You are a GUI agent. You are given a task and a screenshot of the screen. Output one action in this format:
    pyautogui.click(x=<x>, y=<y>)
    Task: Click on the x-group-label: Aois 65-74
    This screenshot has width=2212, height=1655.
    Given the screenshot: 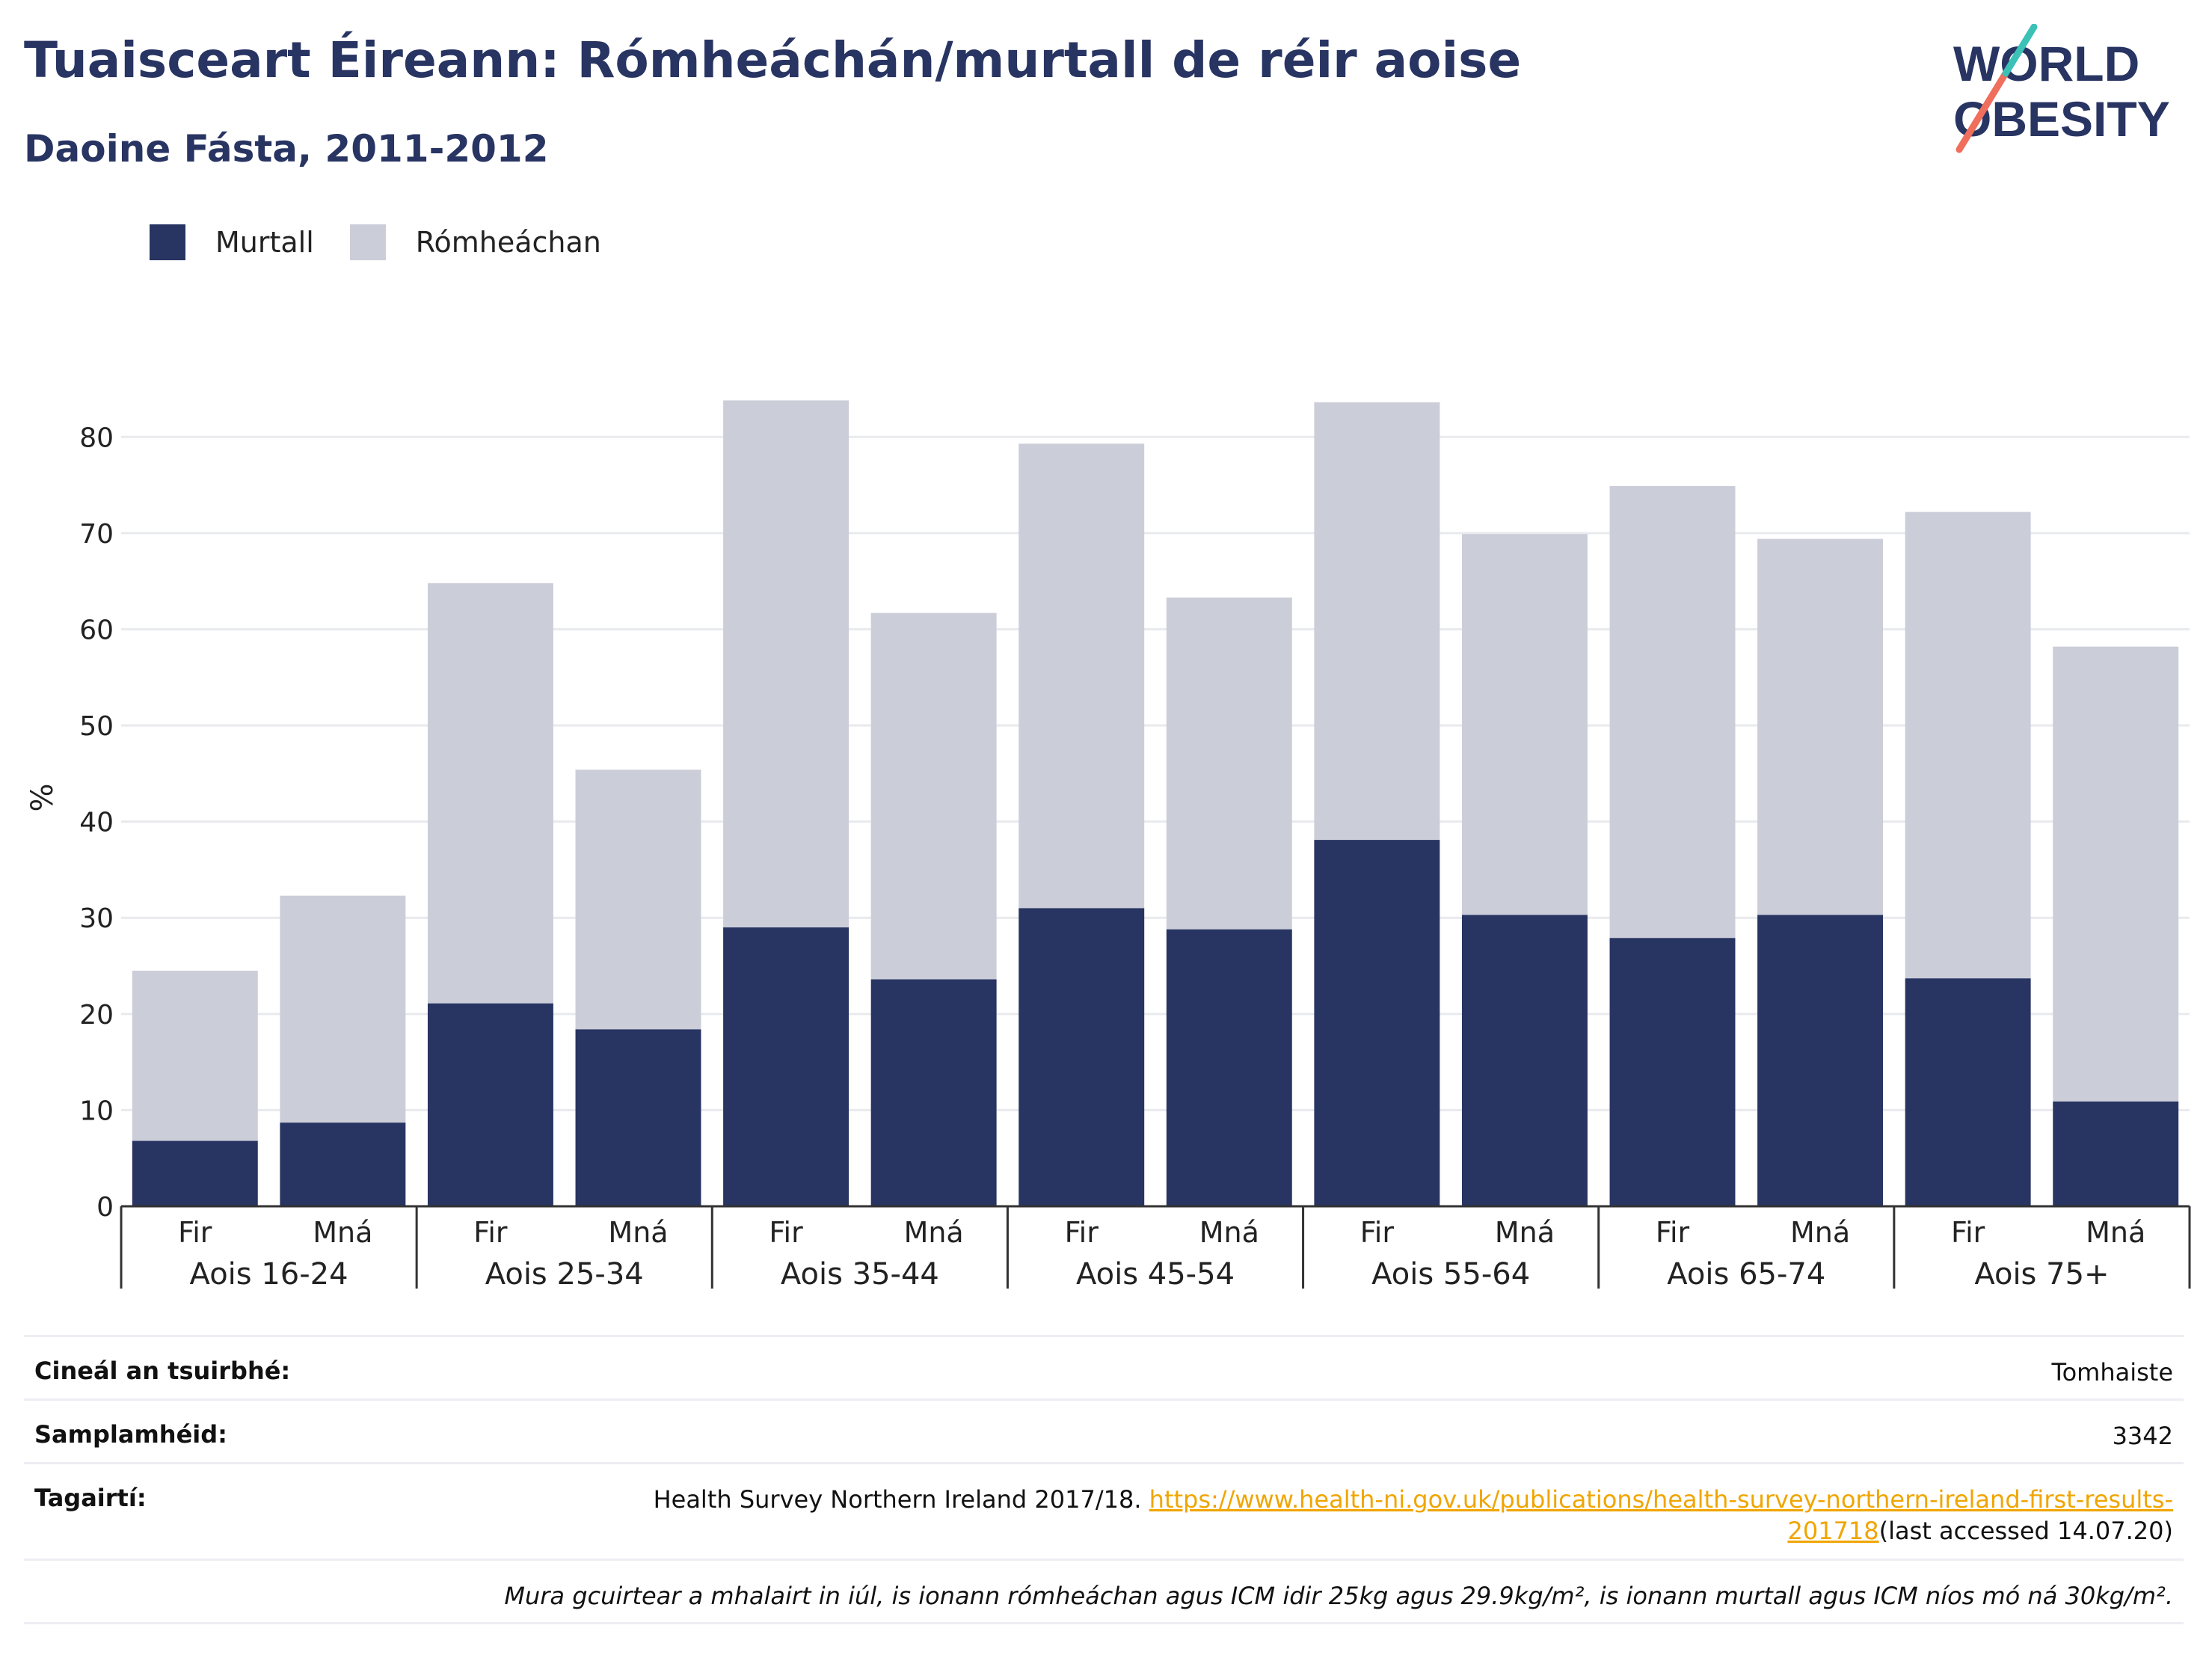 What is the action you would take?
    pyautogui.click(x=1746, y=1274)
    